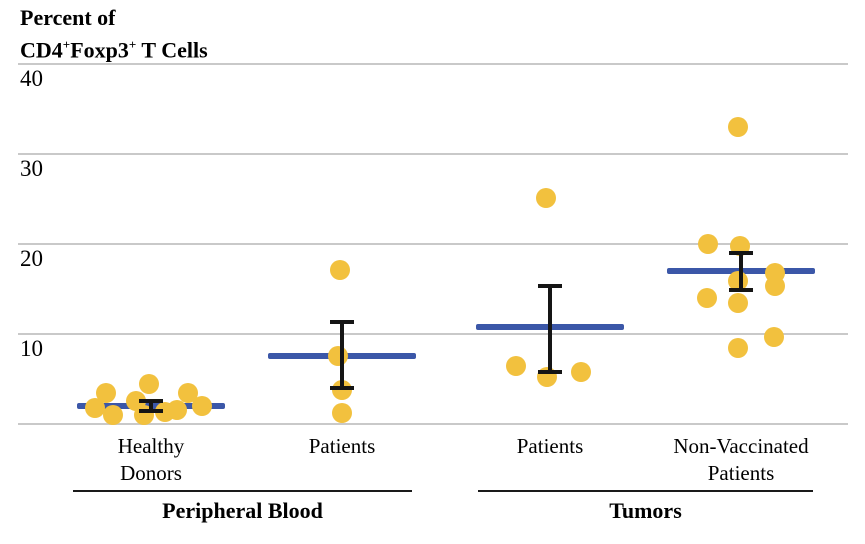  What do you see at coordinates (31, 348) in the screenshot?
I see `y-tick-label: 10` at bounding box center [31, 348].